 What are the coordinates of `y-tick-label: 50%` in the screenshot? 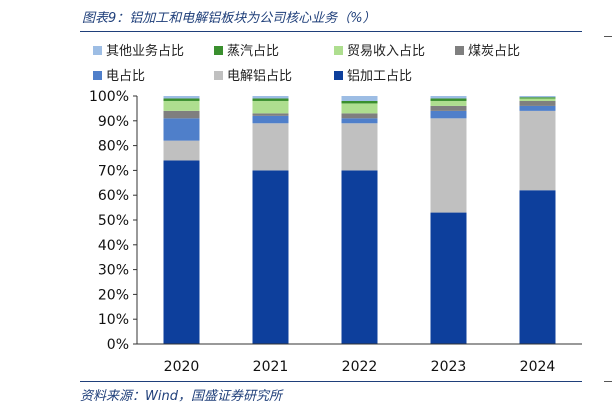 It's located at (113, 221).